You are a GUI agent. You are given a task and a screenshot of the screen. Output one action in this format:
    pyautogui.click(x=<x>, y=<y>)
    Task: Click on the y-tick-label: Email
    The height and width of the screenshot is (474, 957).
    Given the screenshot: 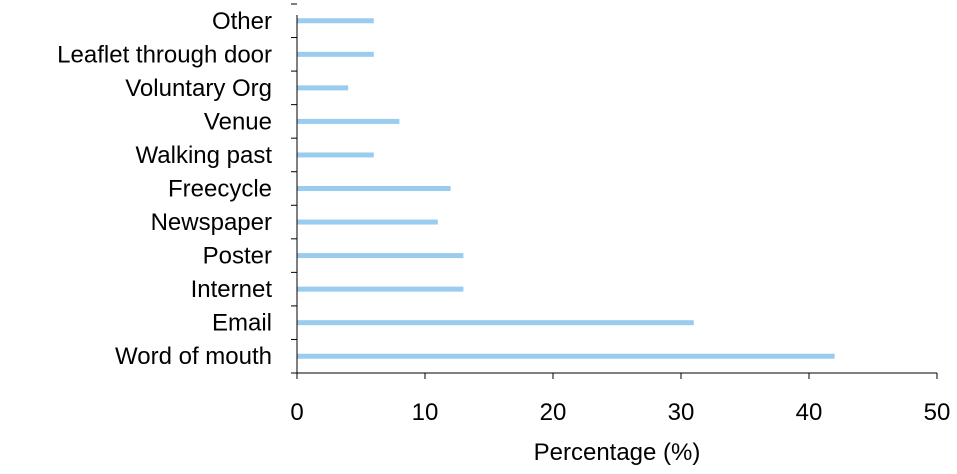 What is the action you would take?
    pyautogui.click(x=242, y=323)
    